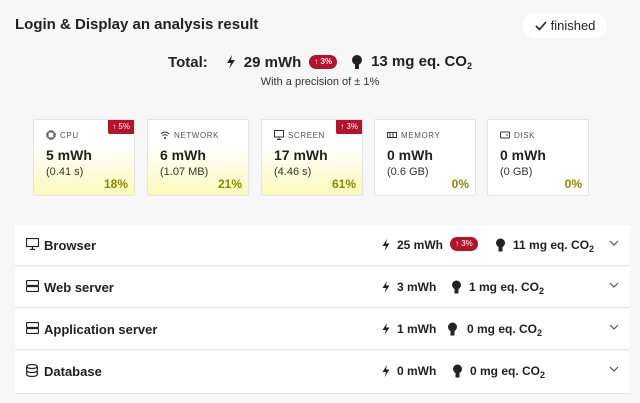 The image size is (640, 403). Describe the element at coordinates (183, 155) in the screenshot. I see `card-value: 6 mWh` at that location.